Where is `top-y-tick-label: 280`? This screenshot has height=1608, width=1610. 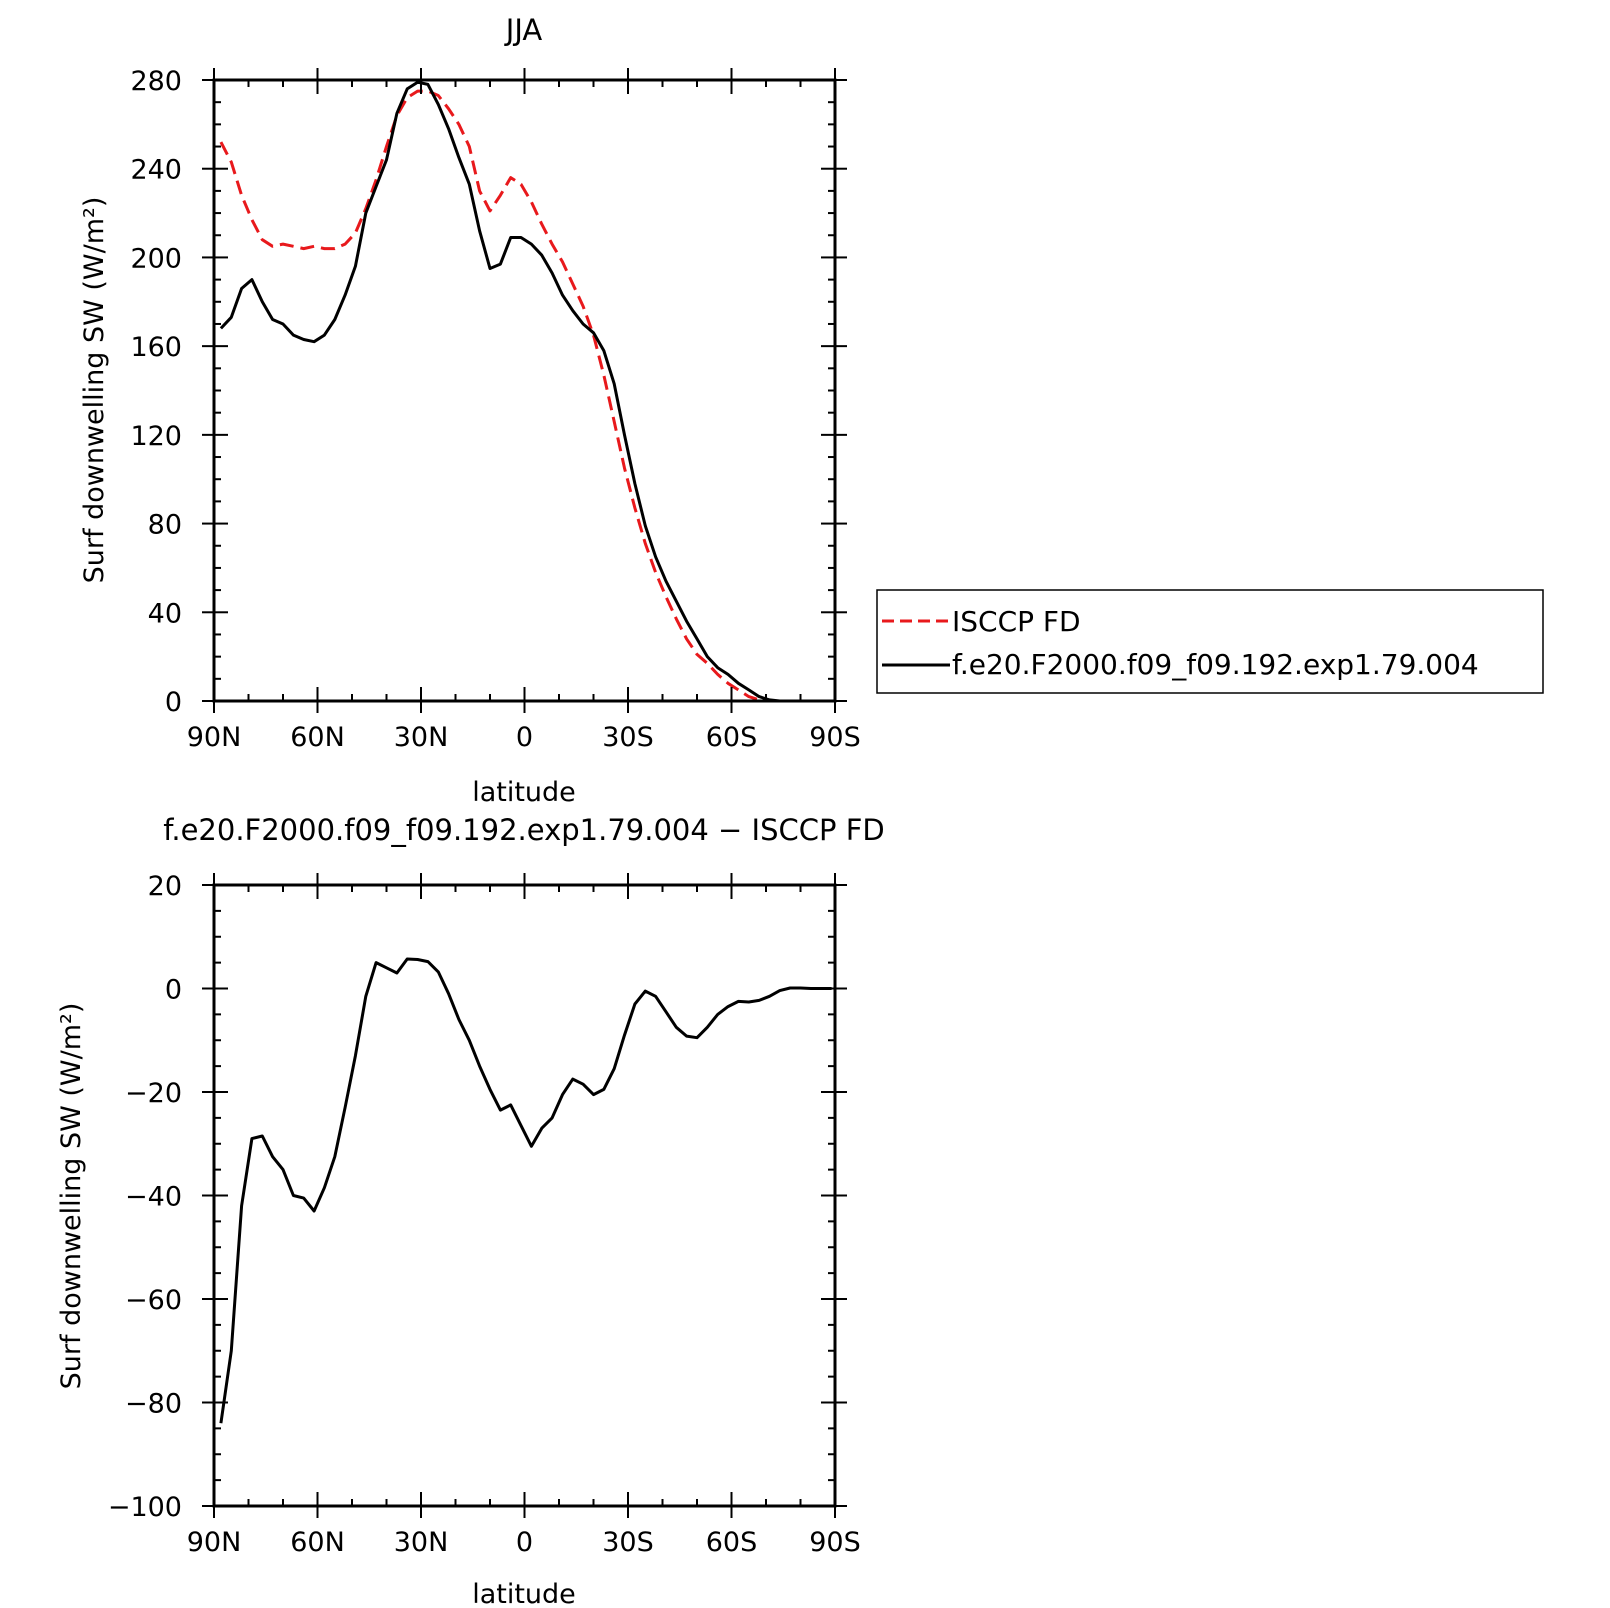
top-y-tick-label: 280 is located at coordinates (156, 81).